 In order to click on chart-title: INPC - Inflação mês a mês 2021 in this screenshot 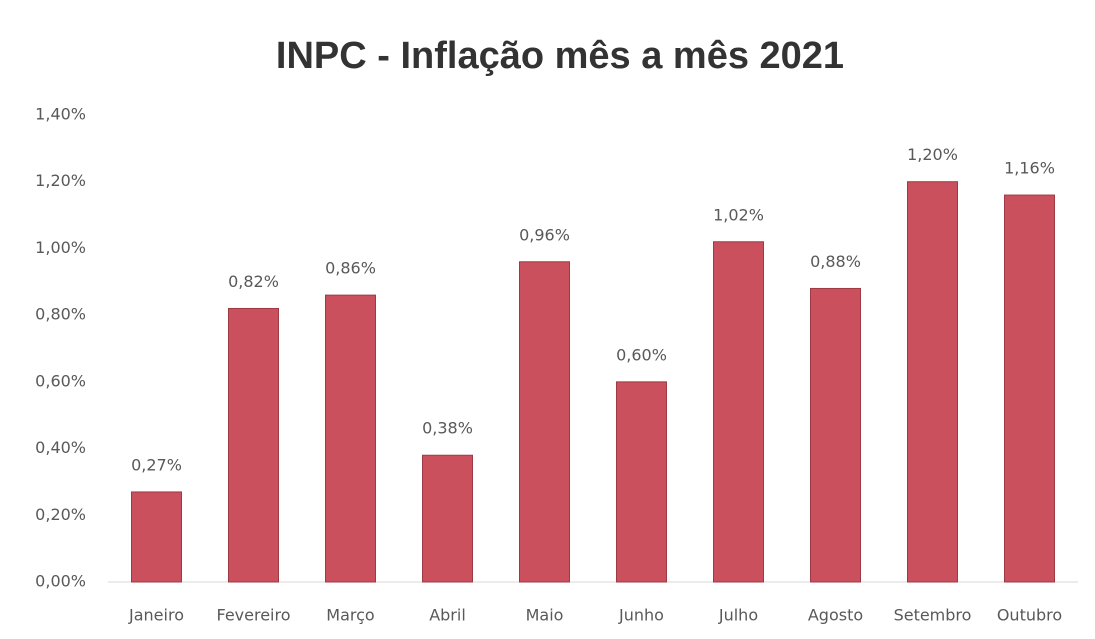, I will do `click(560, 56)`.